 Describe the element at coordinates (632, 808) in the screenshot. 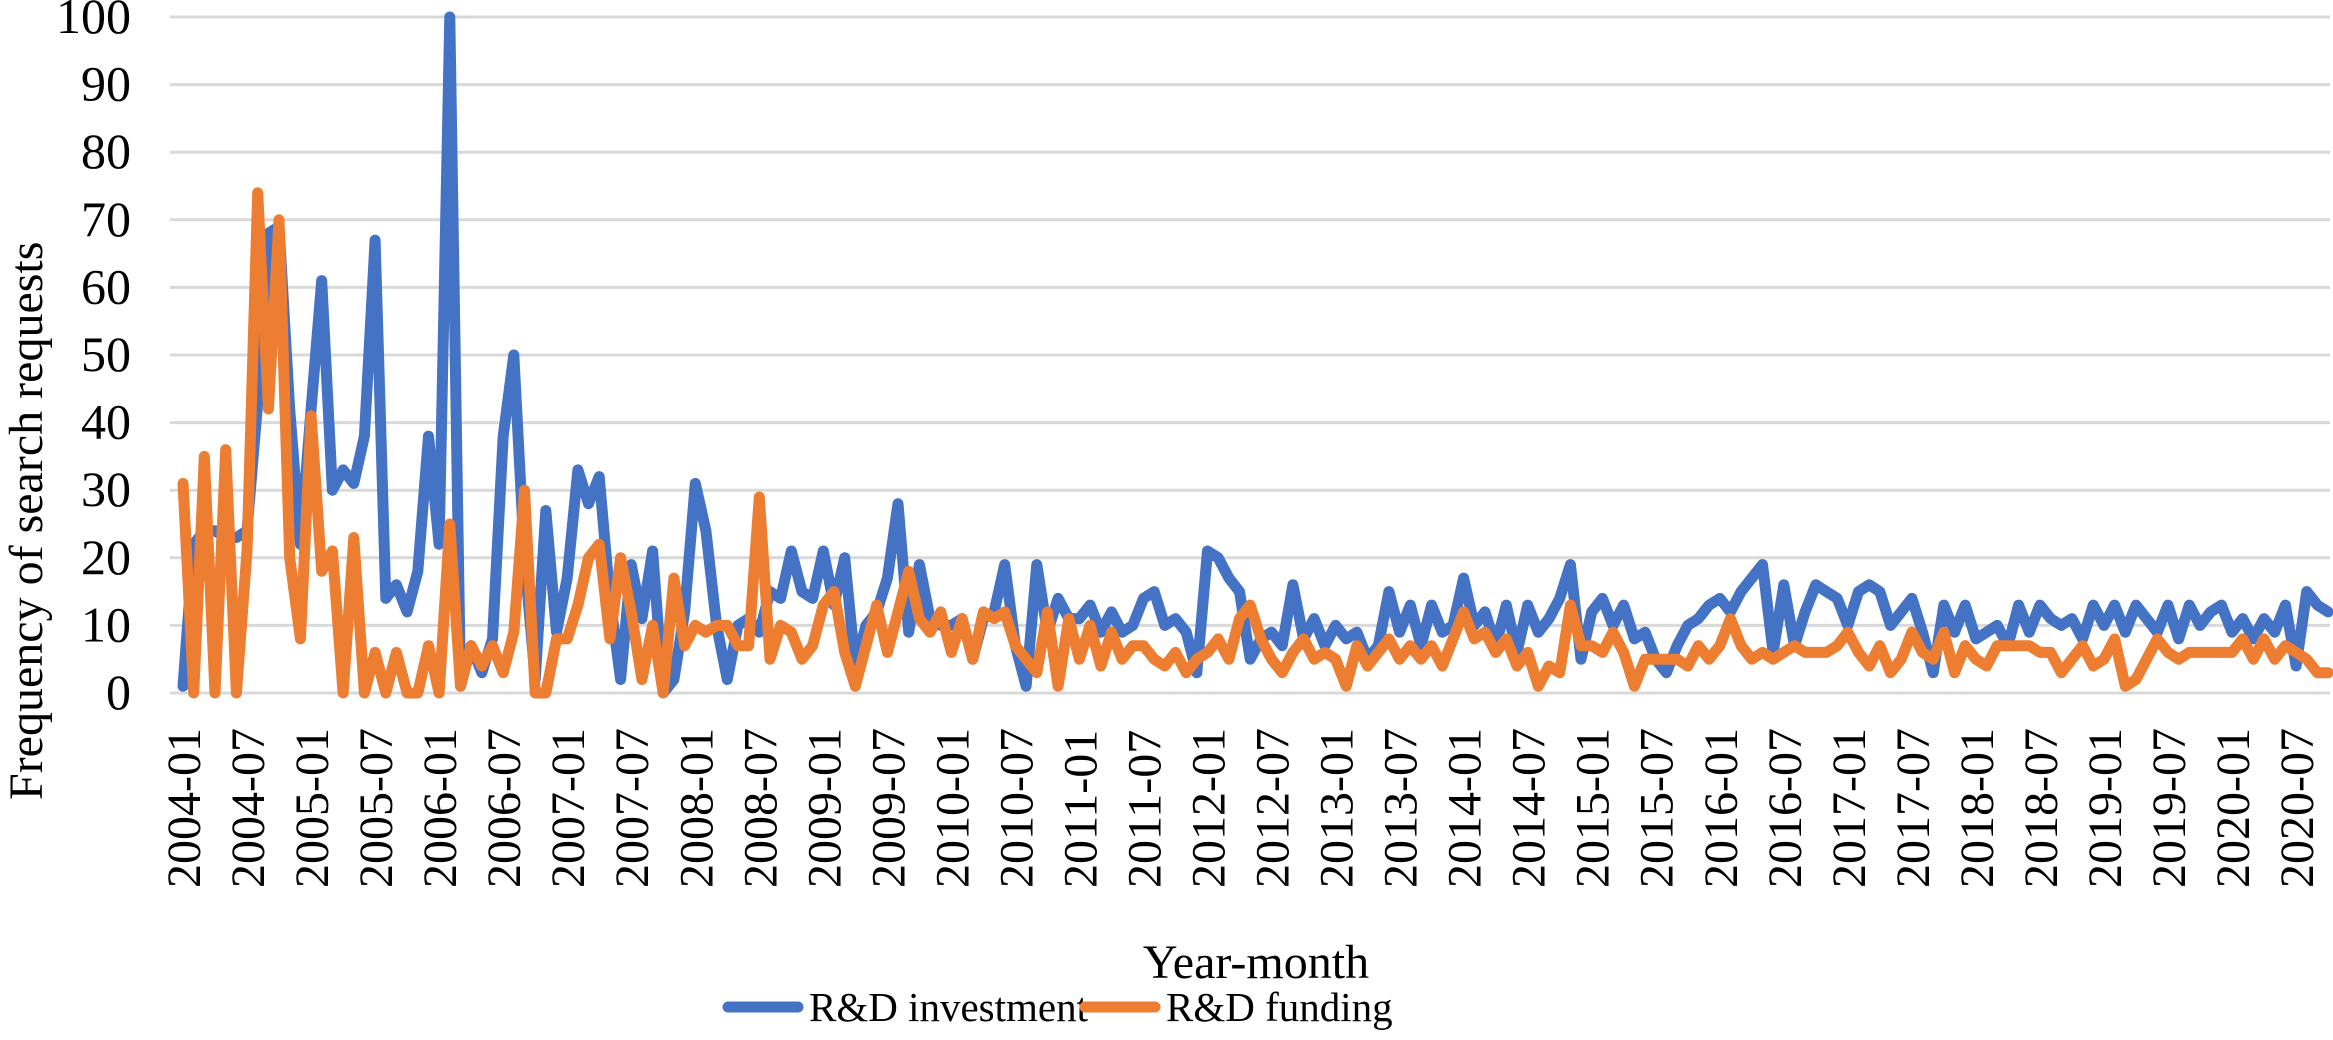

I see `x-tick-label: 2007-07` at that location.